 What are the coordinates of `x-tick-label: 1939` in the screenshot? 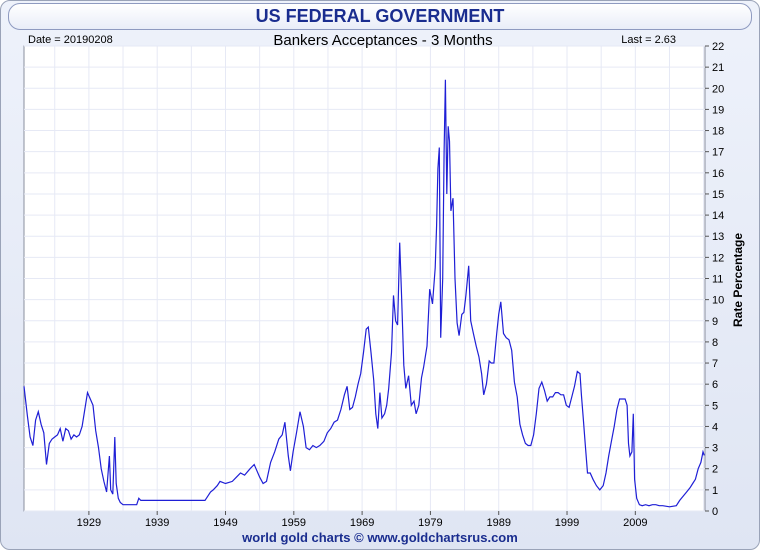 It's located at (157, 523).